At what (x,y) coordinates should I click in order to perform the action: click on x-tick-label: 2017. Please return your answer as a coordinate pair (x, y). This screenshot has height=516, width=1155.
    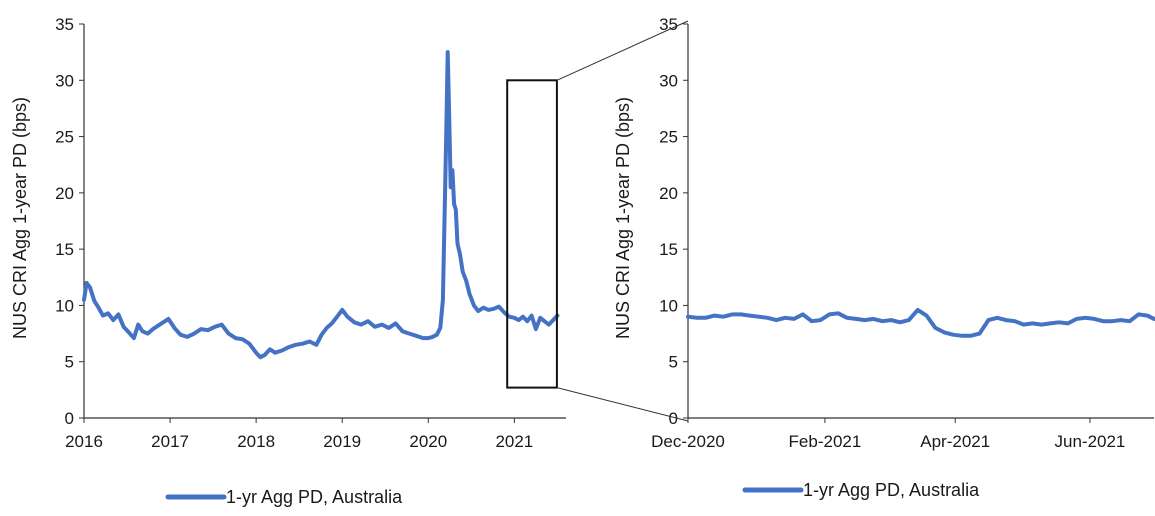
    Looking at the image, I should click on (170, 441).